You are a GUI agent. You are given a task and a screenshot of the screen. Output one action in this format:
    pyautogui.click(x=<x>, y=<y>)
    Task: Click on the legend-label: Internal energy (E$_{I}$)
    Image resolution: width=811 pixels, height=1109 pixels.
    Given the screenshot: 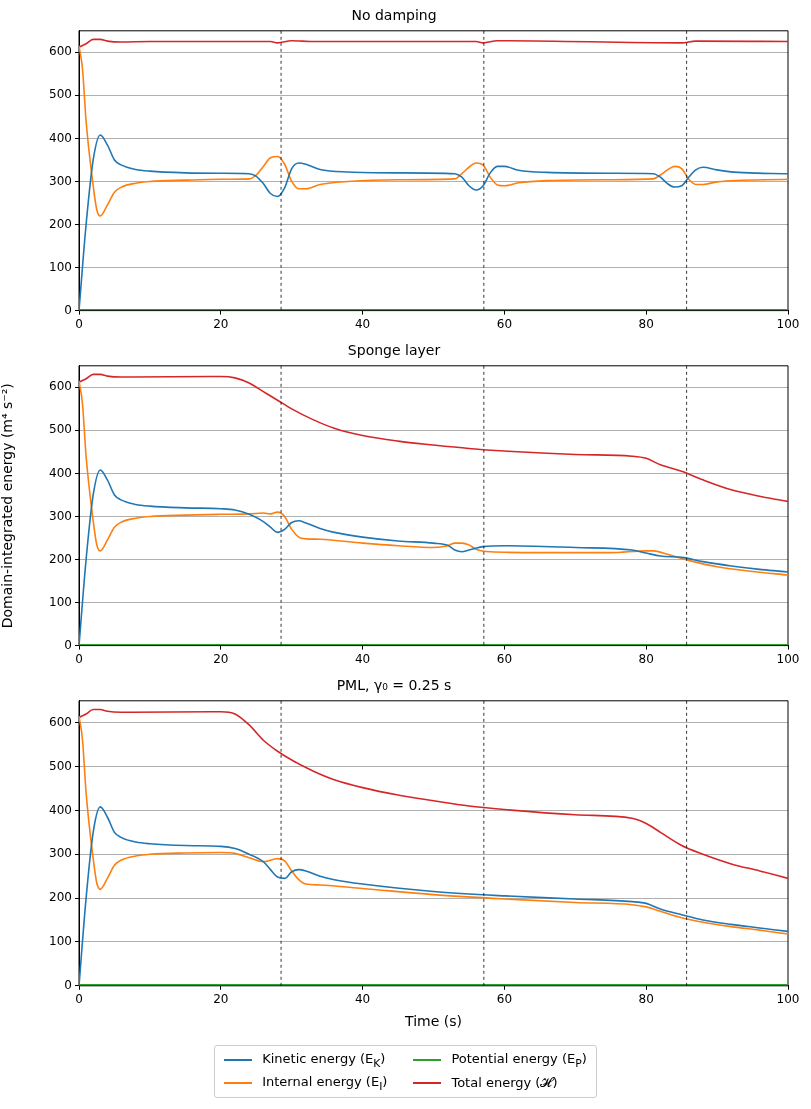 What is the action you would take?
    pyautogui.click(x=325, y=1083)
    